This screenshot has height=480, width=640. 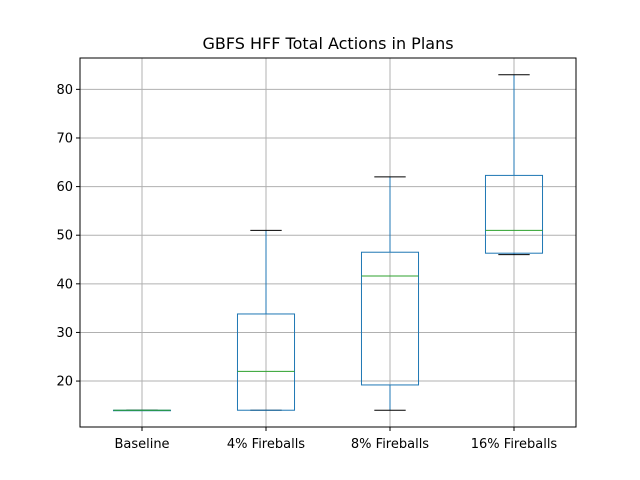 I want to click on x-tick-label: 8% Fireballs, so click(x=390, y=444).